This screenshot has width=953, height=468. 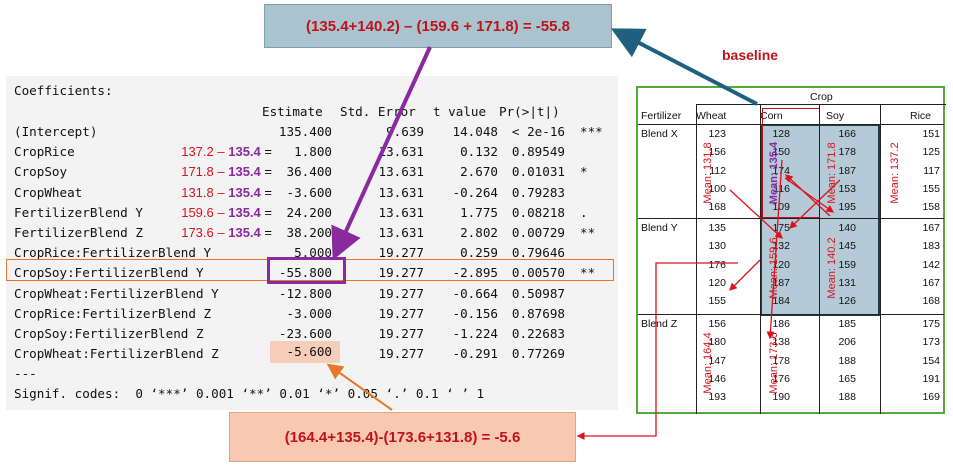 I want to click on coef-name: CropSoy:FertilizerBlend Z, so click(x=109, y=333).